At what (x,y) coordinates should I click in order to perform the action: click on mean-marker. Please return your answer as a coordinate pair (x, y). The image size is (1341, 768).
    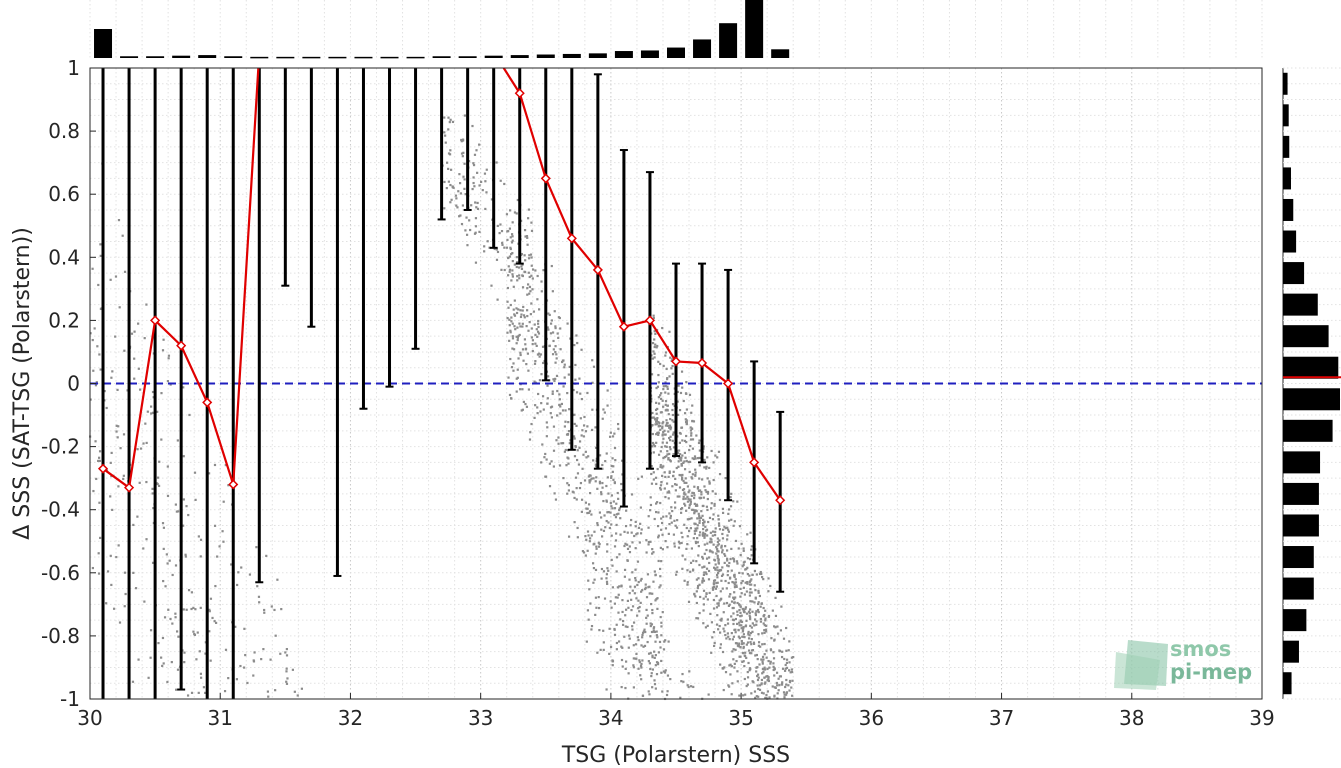
    Looking at the image, I should click on (780, 500).